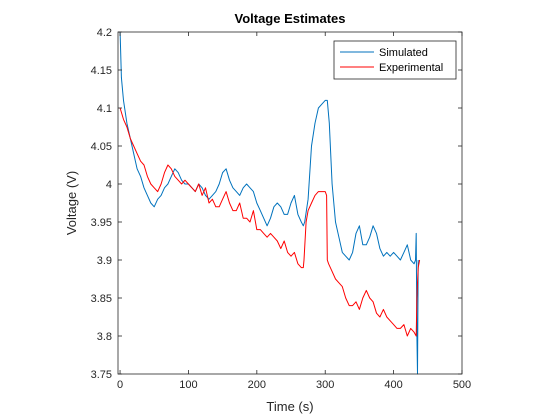  What do you see at coordinates (101, 71) in the screenshot?
I see `y-tick-label: 4.15` at bounding box center [101, 71].